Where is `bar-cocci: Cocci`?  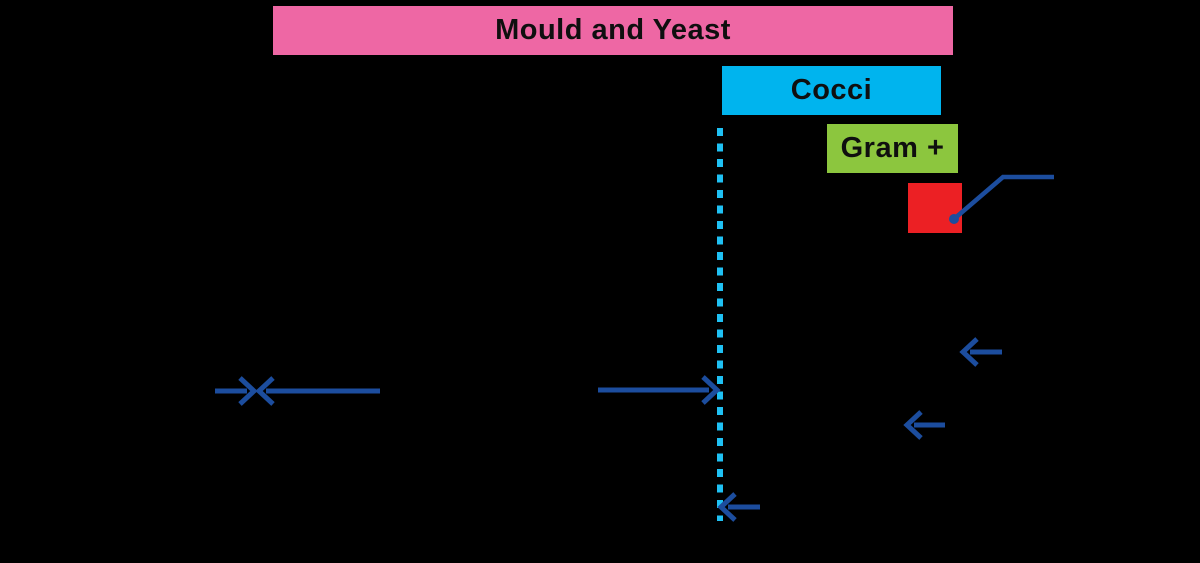
bar-cocci: Cocci is located at coordinates (831, 90).